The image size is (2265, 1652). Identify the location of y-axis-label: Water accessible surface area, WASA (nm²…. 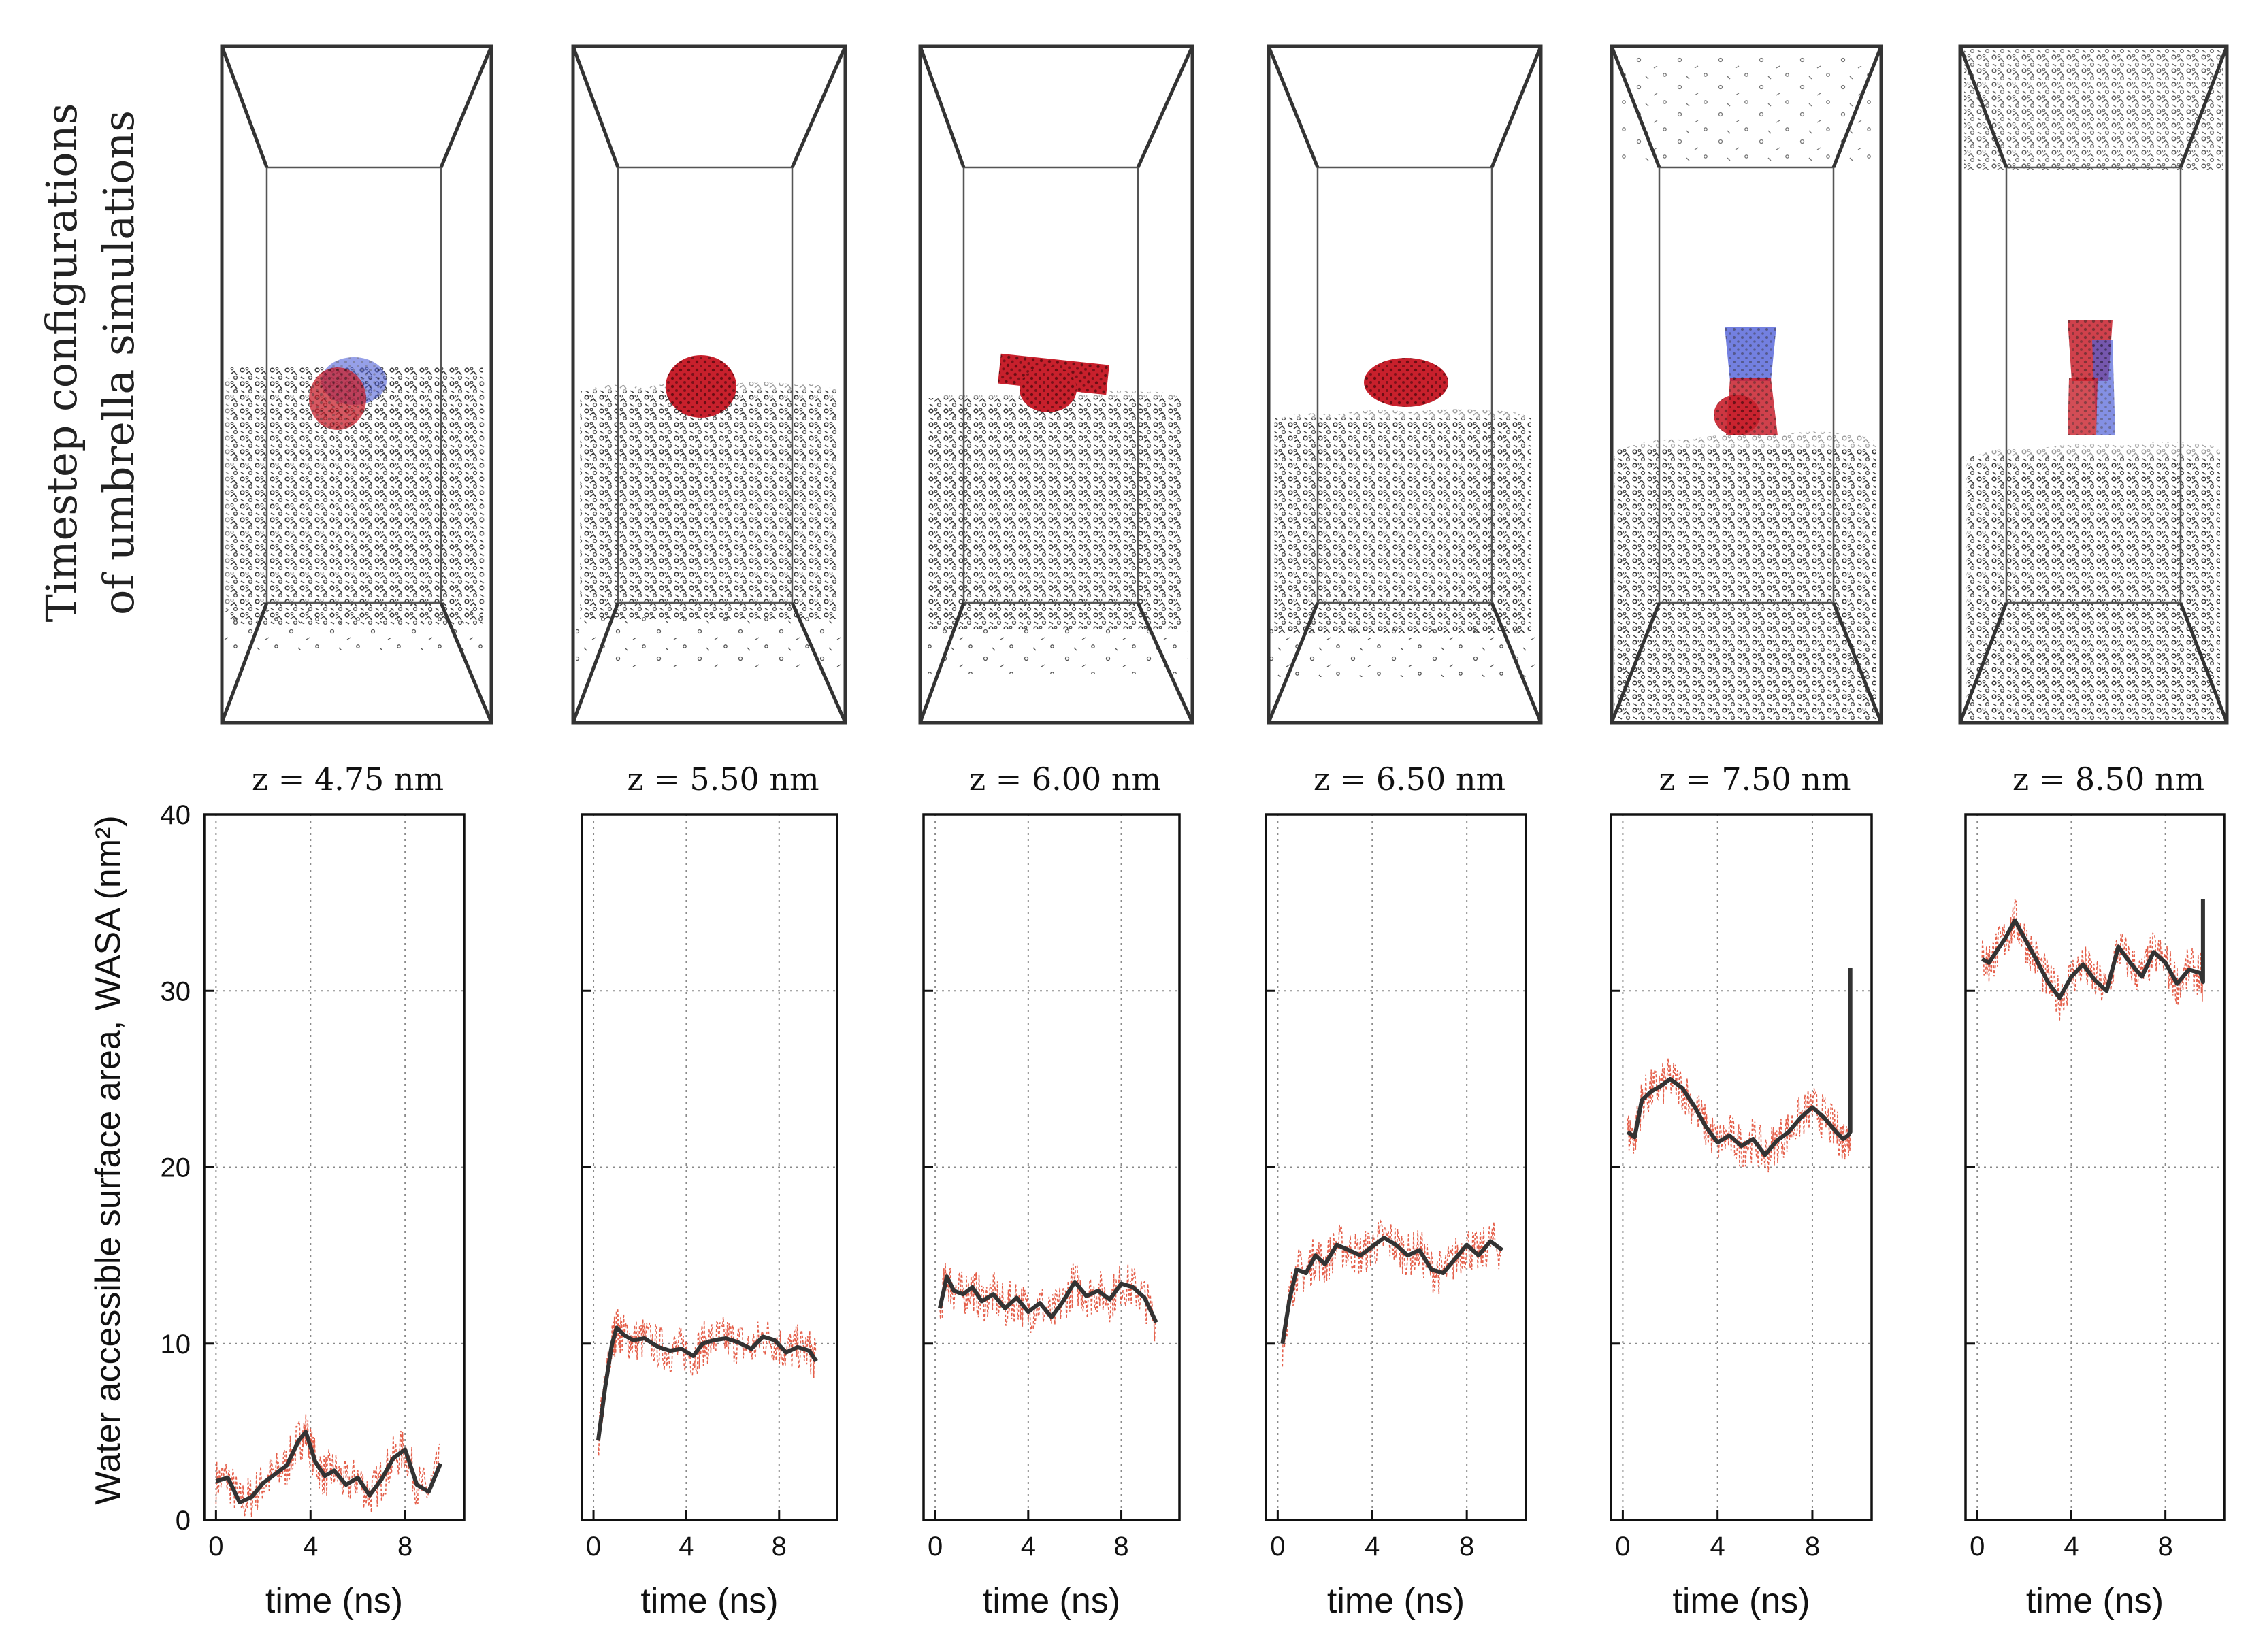
(108, 1159).